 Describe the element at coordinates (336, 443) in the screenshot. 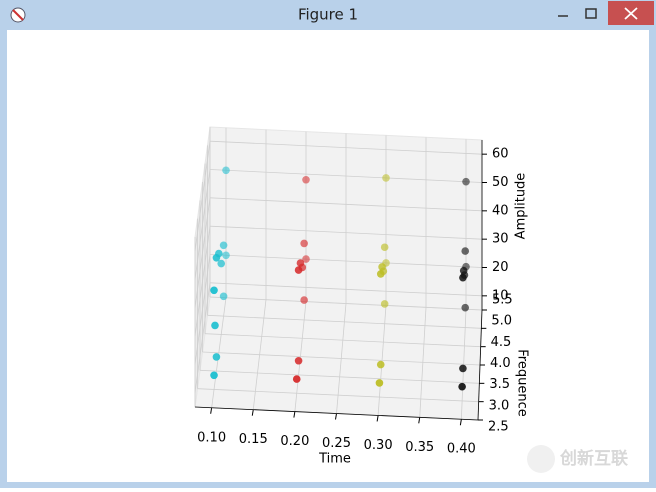

I see `x-tick-label: 0.25` at that location.